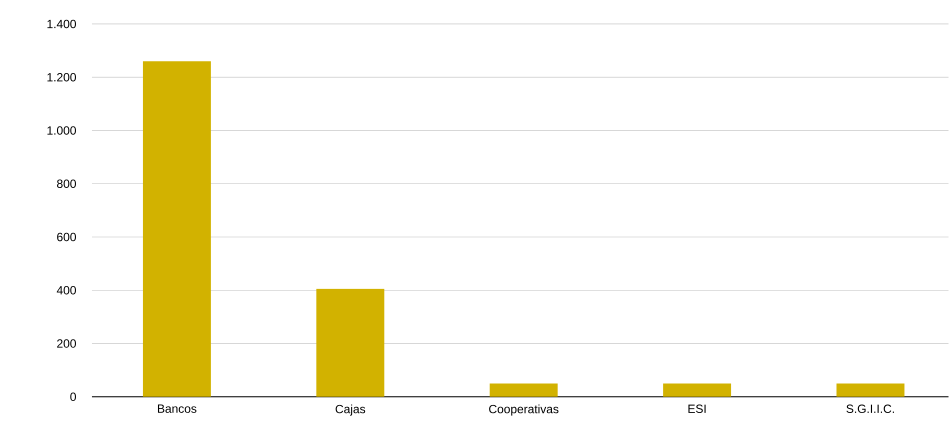 The image size is (949, 435). Describe the element at coordinates (66, 184) in the screenshot. I see `y-tick-label: 800` at that location.